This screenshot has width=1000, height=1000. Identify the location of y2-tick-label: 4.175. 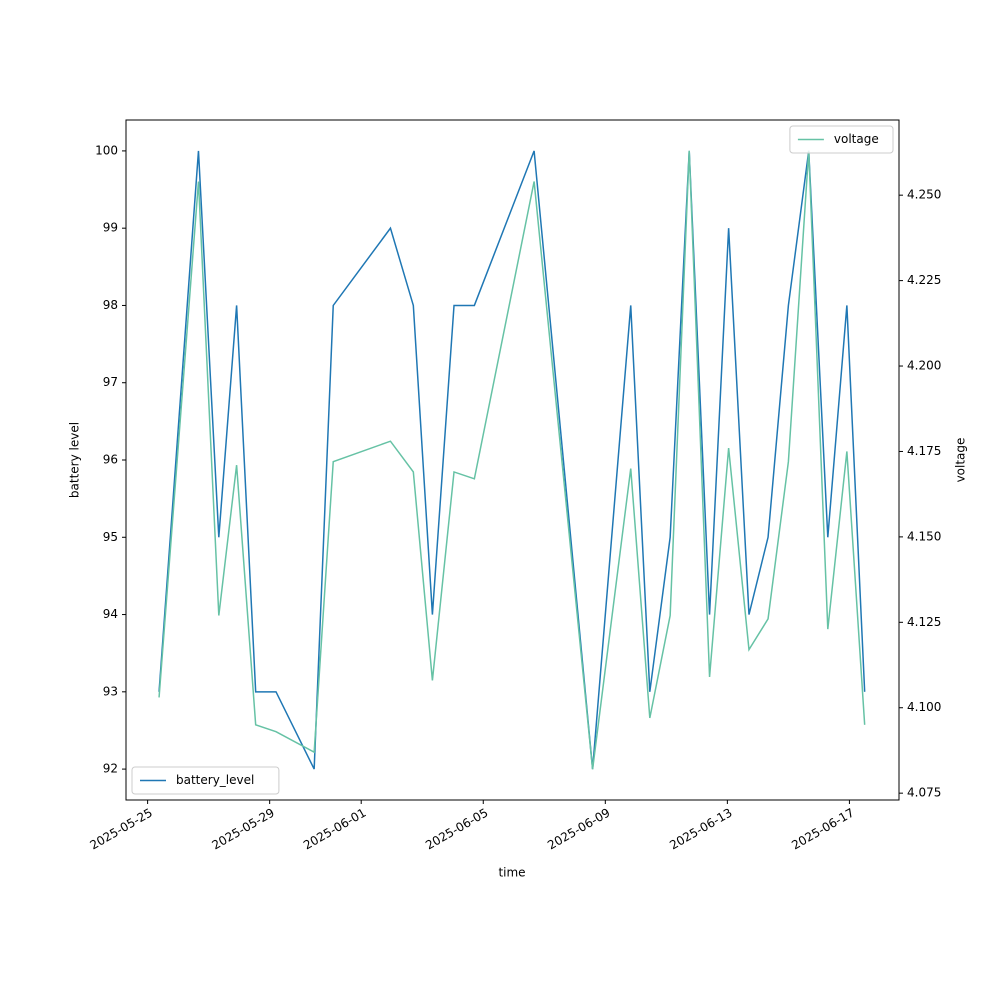
(924, 451).